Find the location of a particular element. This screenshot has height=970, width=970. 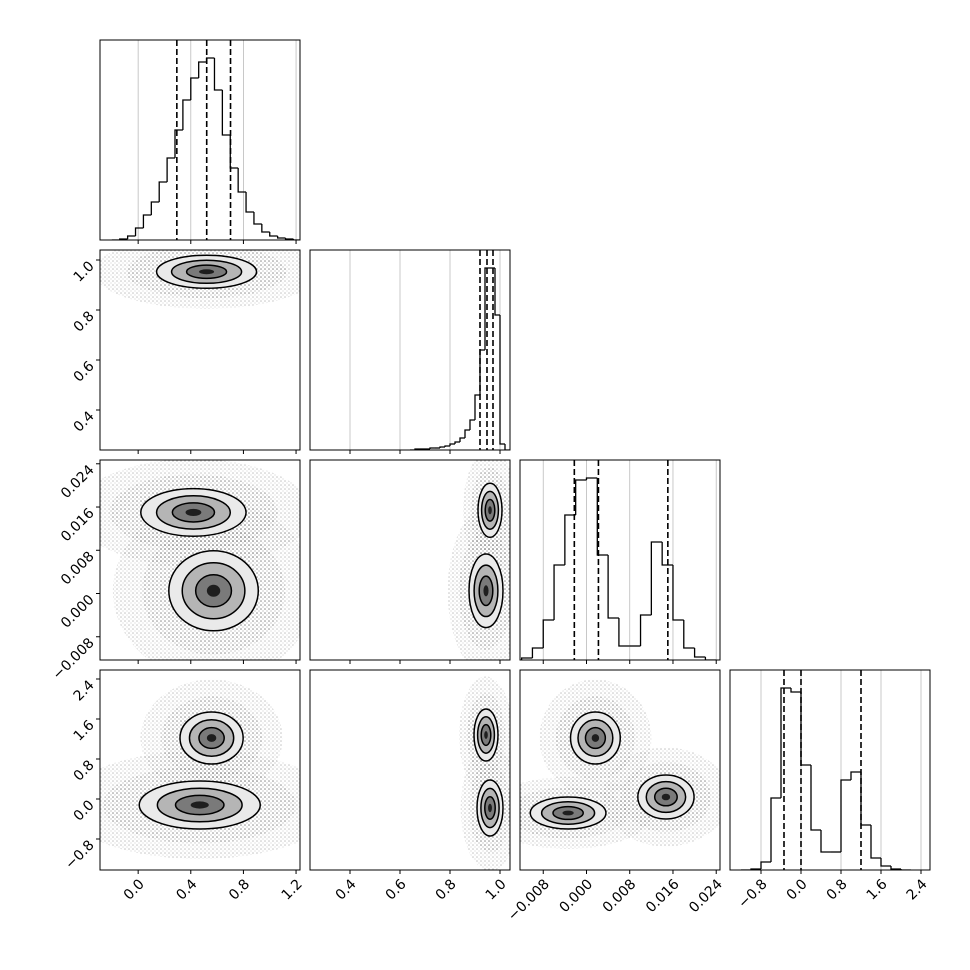

y-tick-label: 2.4 is located at coordinates (84, 690).